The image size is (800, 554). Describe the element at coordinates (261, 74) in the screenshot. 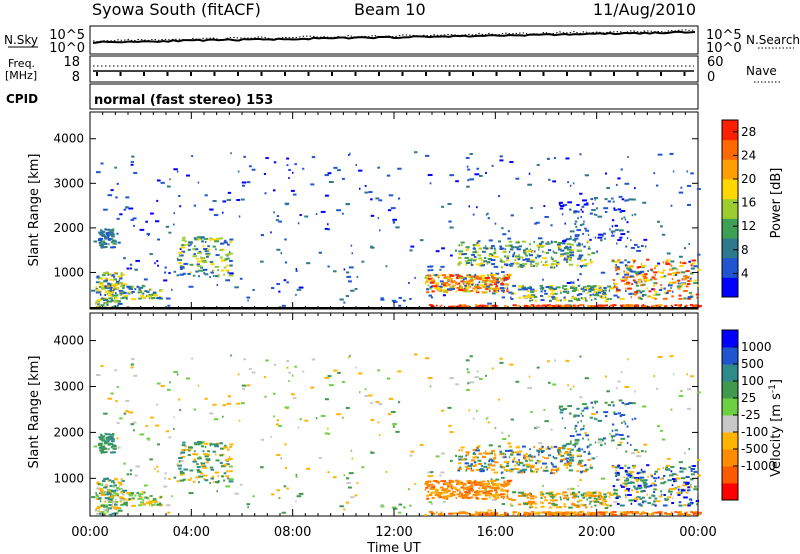

I see `freq-dot` at that location.